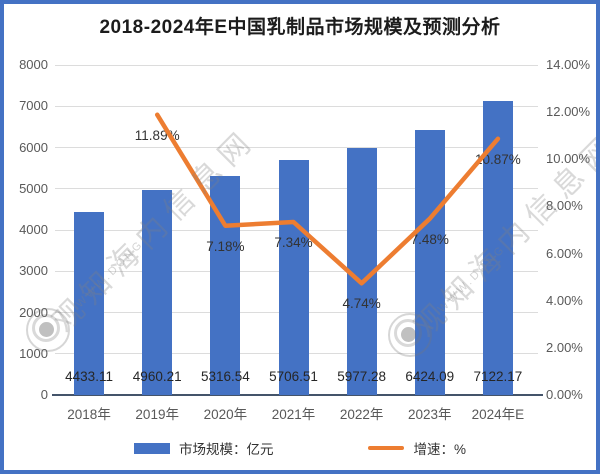 The width and height of the screenshot is (600, 474). Describe the element at coordinates (564, 394) in the screenshot. I see `y-axis-right-tick: 0.00%` at that location.